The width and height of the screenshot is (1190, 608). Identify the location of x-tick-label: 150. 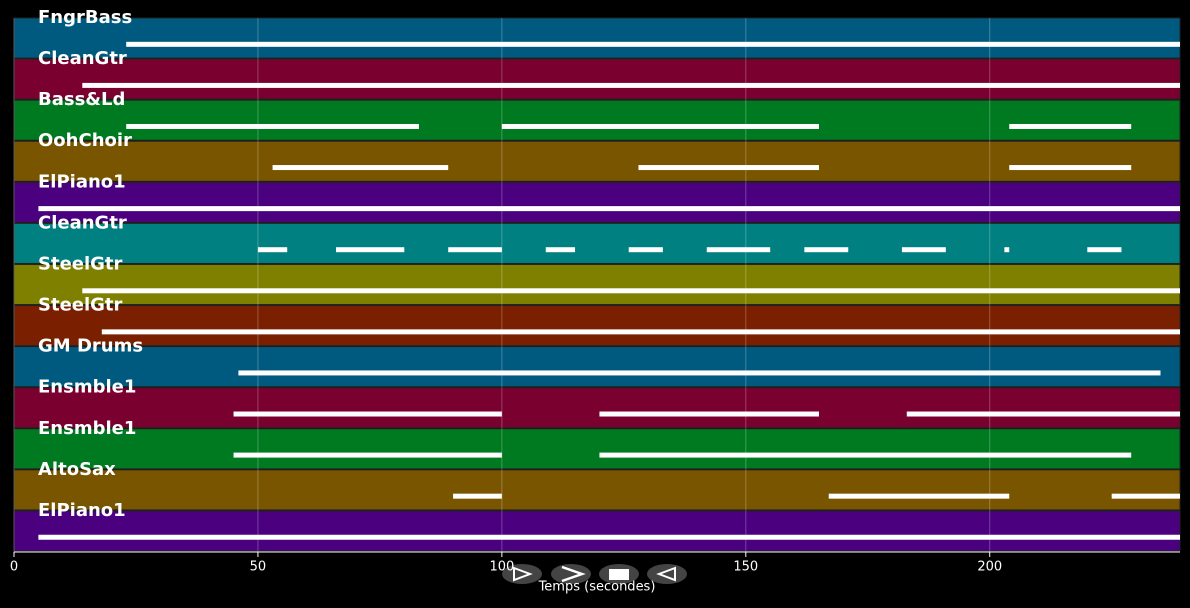
(745, 567).